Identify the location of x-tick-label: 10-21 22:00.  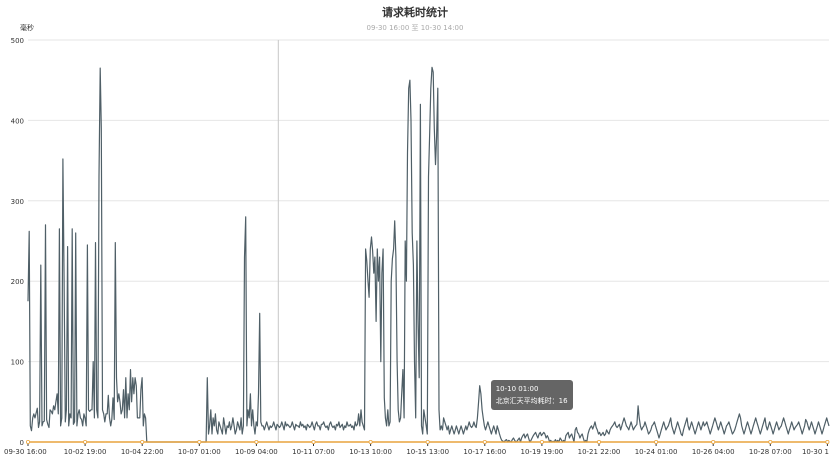
(599, 452).